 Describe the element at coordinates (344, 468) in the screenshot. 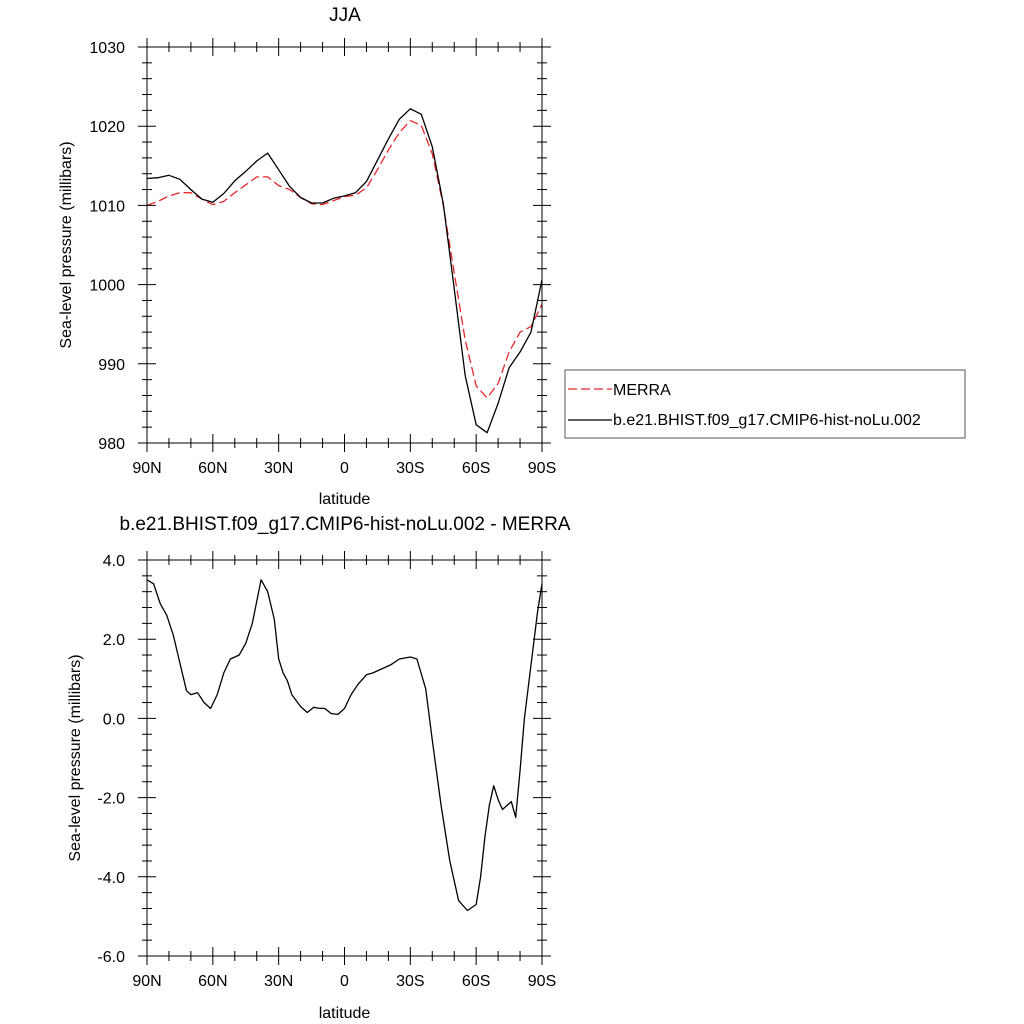

I see `top-x-tick-label: 0` at that location.